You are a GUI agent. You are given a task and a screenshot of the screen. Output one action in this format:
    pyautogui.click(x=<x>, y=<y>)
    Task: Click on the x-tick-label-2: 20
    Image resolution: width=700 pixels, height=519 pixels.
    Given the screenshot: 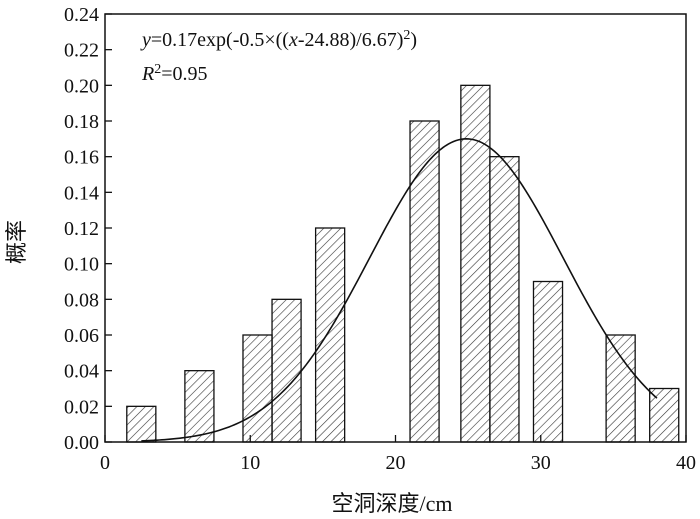 What is the action you would take?
    pyautogui.click(x=396, y=463)
    